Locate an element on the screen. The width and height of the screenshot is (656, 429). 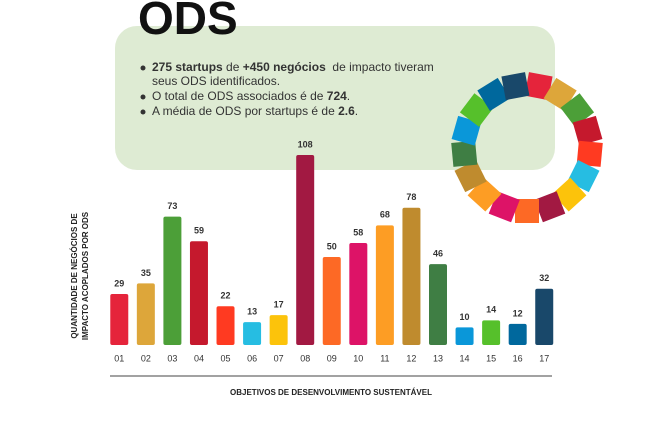
x-tick-label: 17 is located at coordinates (544, 358).